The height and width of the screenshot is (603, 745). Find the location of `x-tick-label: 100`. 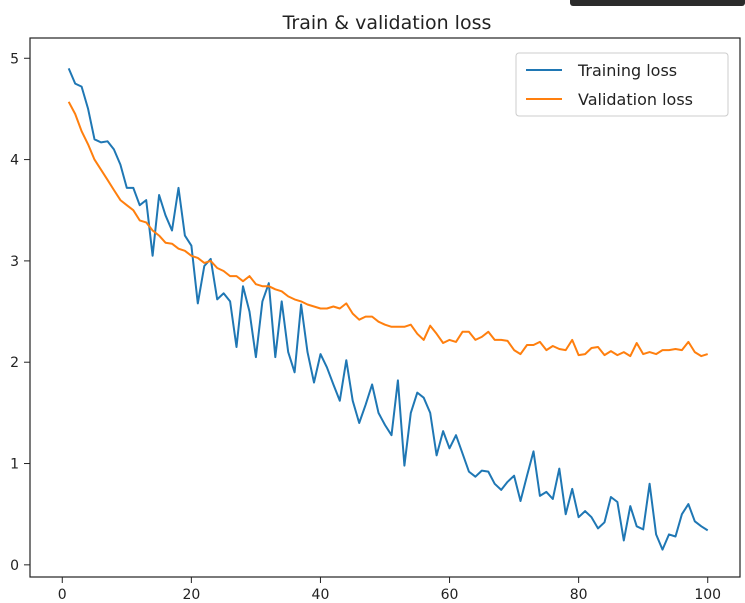

x-tick-label: 100 is located at coordinates (707, 595).